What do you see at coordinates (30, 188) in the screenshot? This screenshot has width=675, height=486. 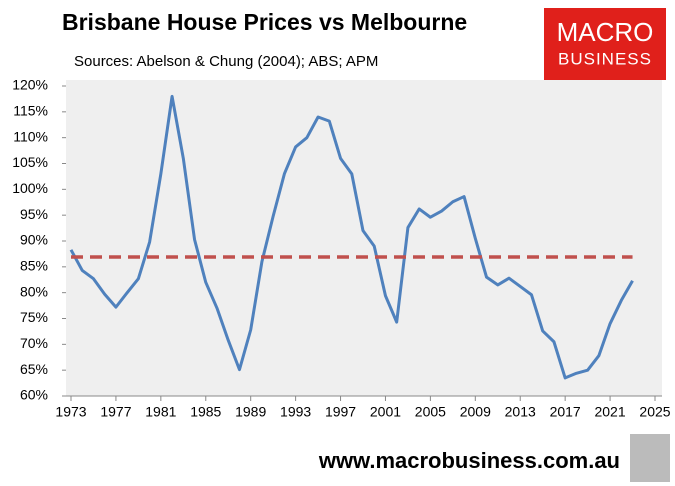 I see `y-tick-label: 100%` at bounding box center [30, 188].